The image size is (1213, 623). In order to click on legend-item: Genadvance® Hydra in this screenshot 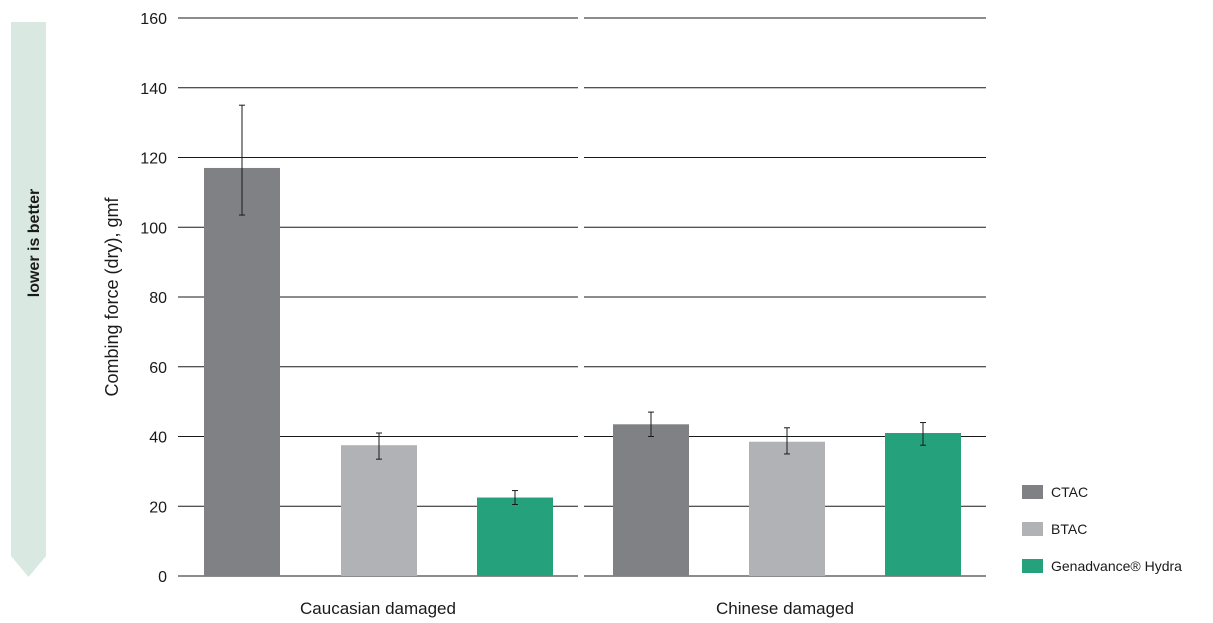, I will do `click(1102, 566)`.